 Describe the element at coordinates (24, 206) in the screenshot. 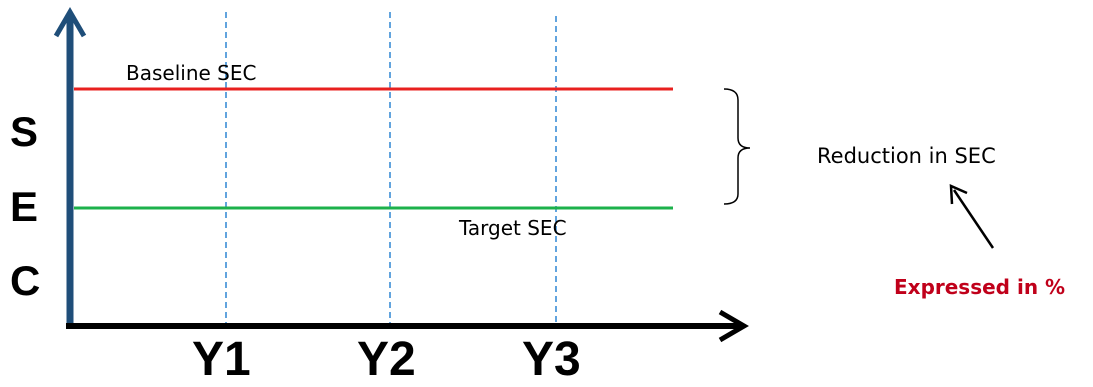

I see `y-axis-letter-e: E` at that location.